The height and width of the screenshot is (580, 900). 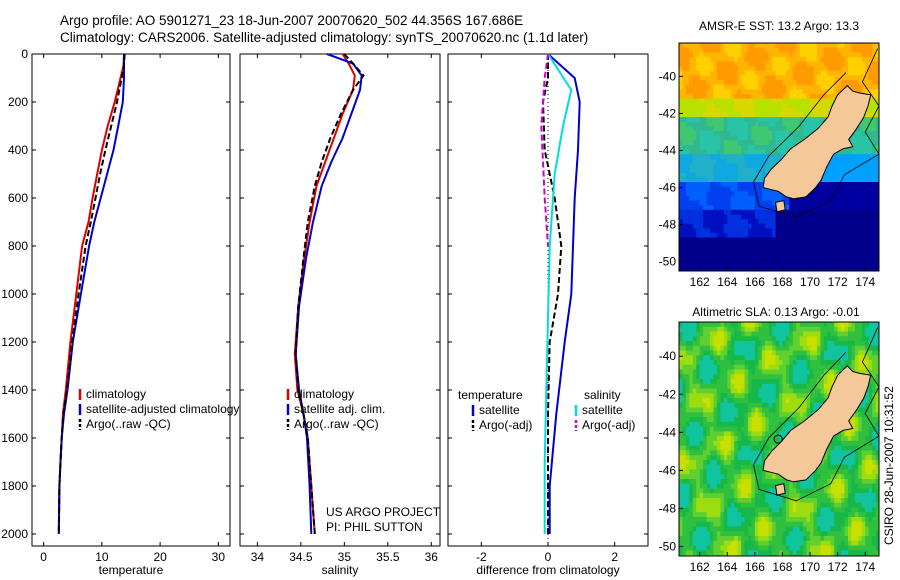 I want to click on x-tick-label: 10, so click(x=102, y=557).